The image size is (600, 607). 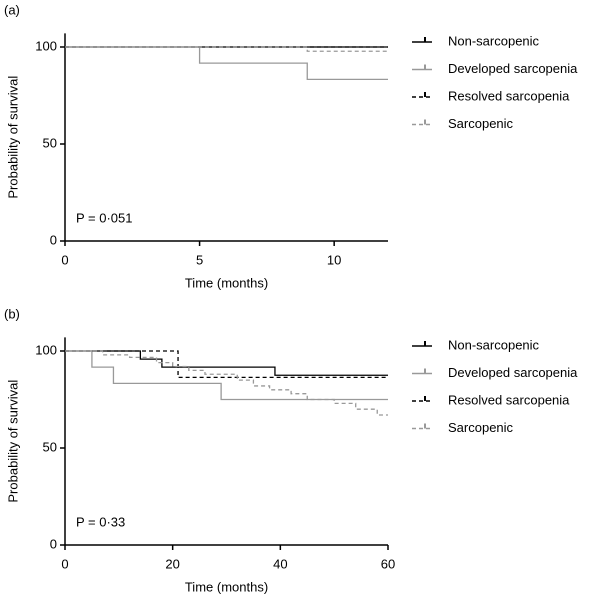 What do you see at coordinates (280, 563) in the screenshot?
I see `x-tick-label: 40` at bounding box center [280, 563].